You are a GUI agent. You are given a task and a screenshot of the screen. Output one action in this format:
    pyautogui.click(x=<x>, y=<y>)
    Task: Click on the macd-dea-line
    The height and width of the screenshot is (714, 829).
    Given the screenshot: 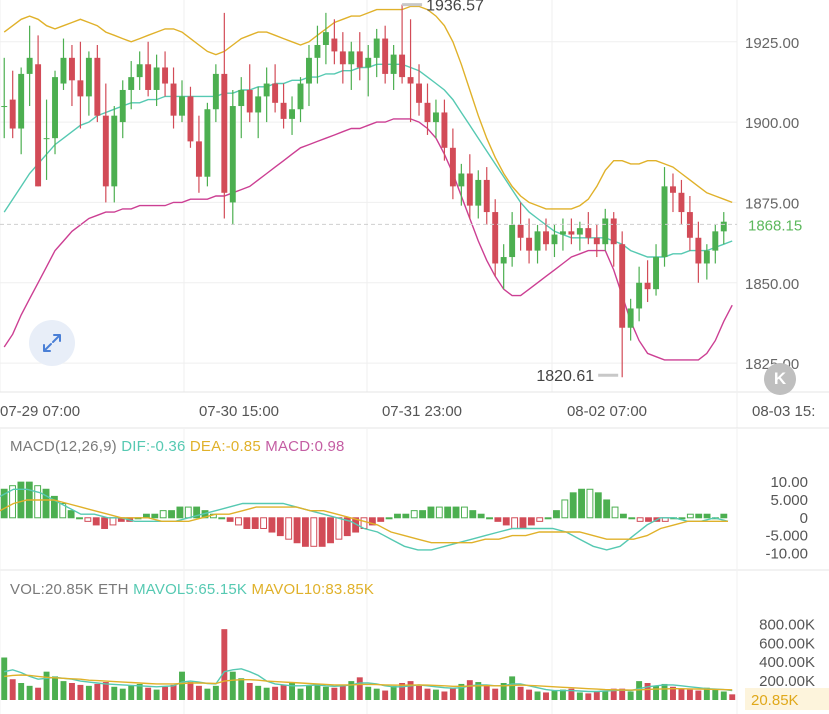 What is the action you would take?
    pyautogui.click(x=364, y=521)
    